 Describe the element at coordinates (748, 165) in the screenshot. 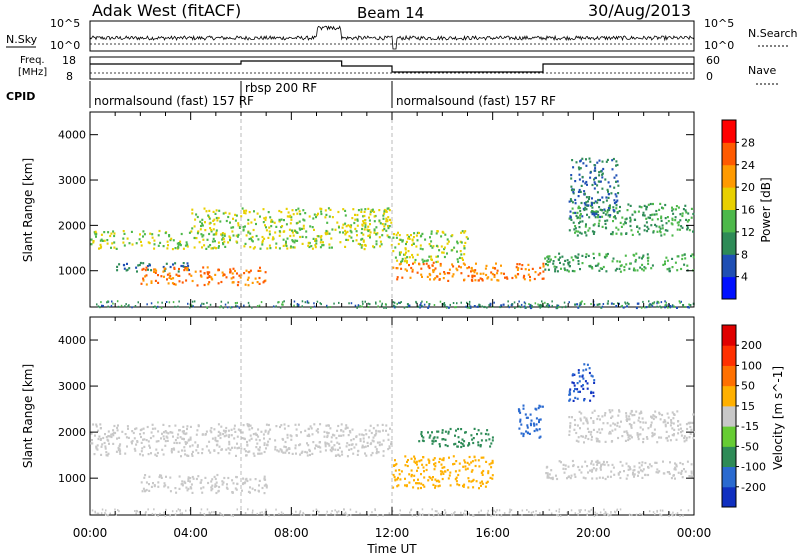

I see `colorbar-tick-label: 24` at that location.